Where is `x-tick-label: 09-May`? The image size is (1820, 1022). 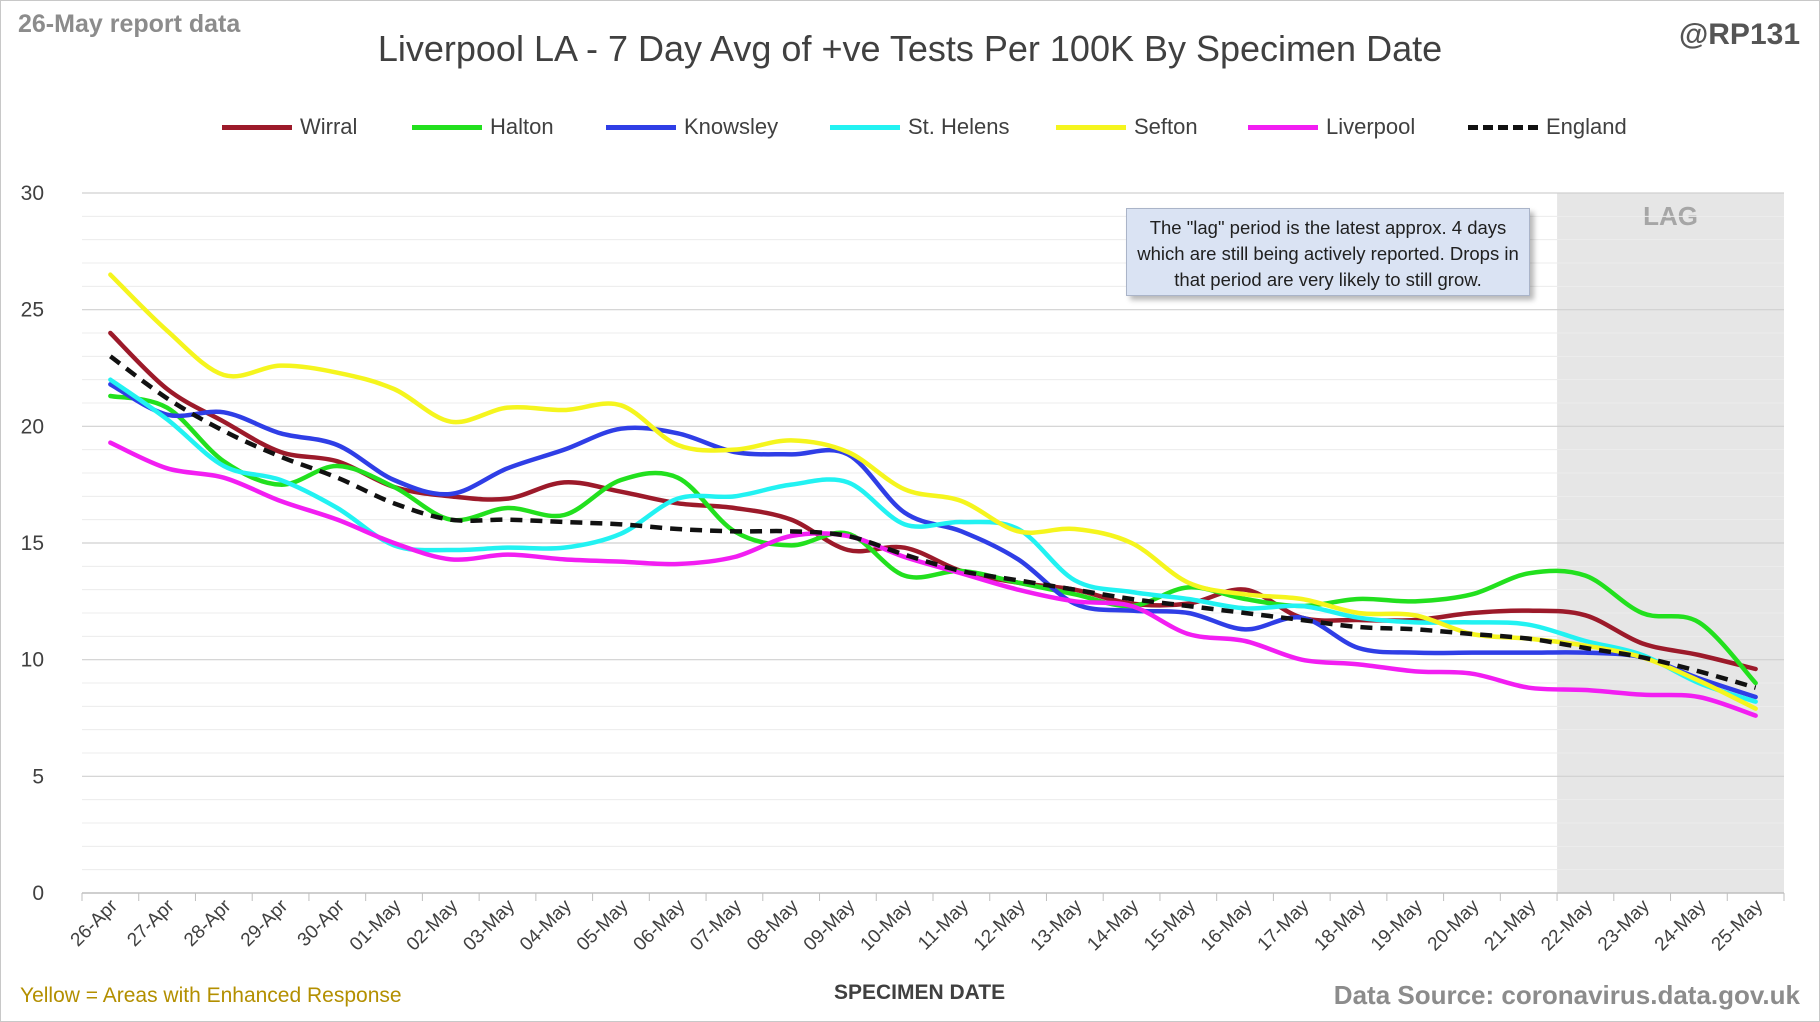 x-tick-label: 09-May is located at coordinates (830, 925).